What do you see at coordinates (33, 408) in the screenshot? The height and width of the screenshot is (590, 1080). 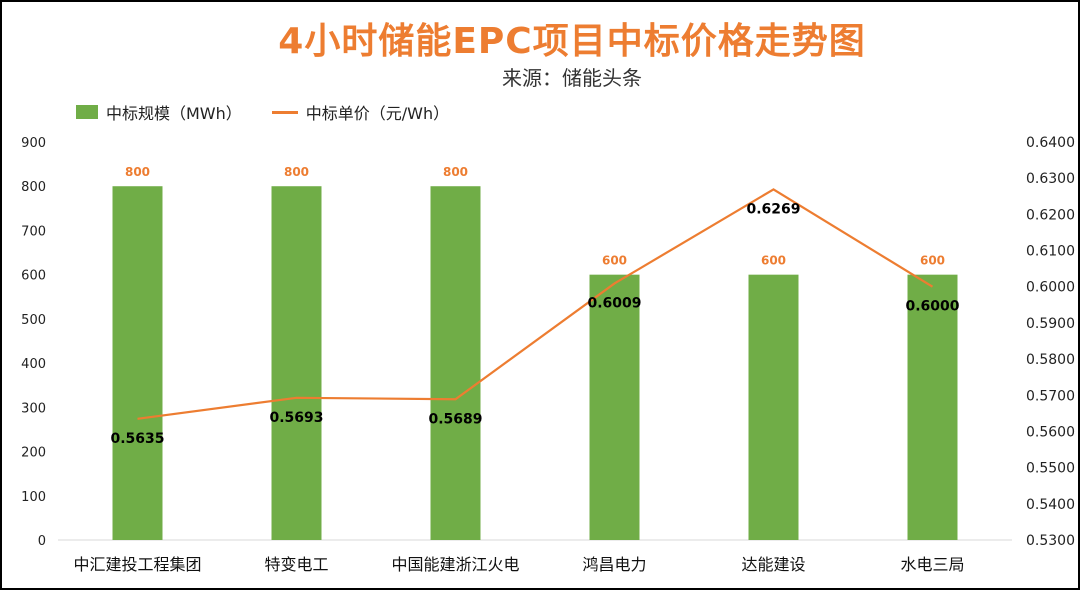 I see `y-left-tick-label: 300` at bounding box center [33, 408].